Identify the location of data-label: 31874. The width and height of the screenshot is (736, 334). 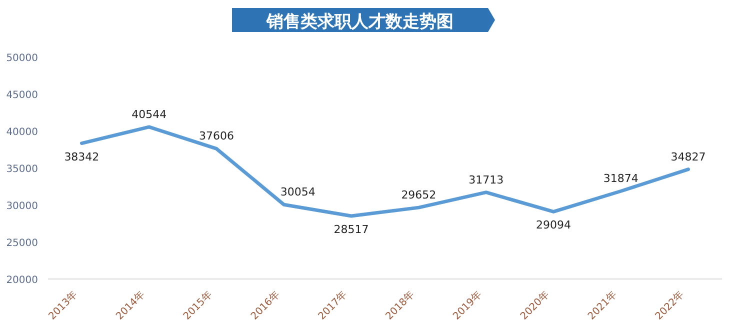
(620, 179).